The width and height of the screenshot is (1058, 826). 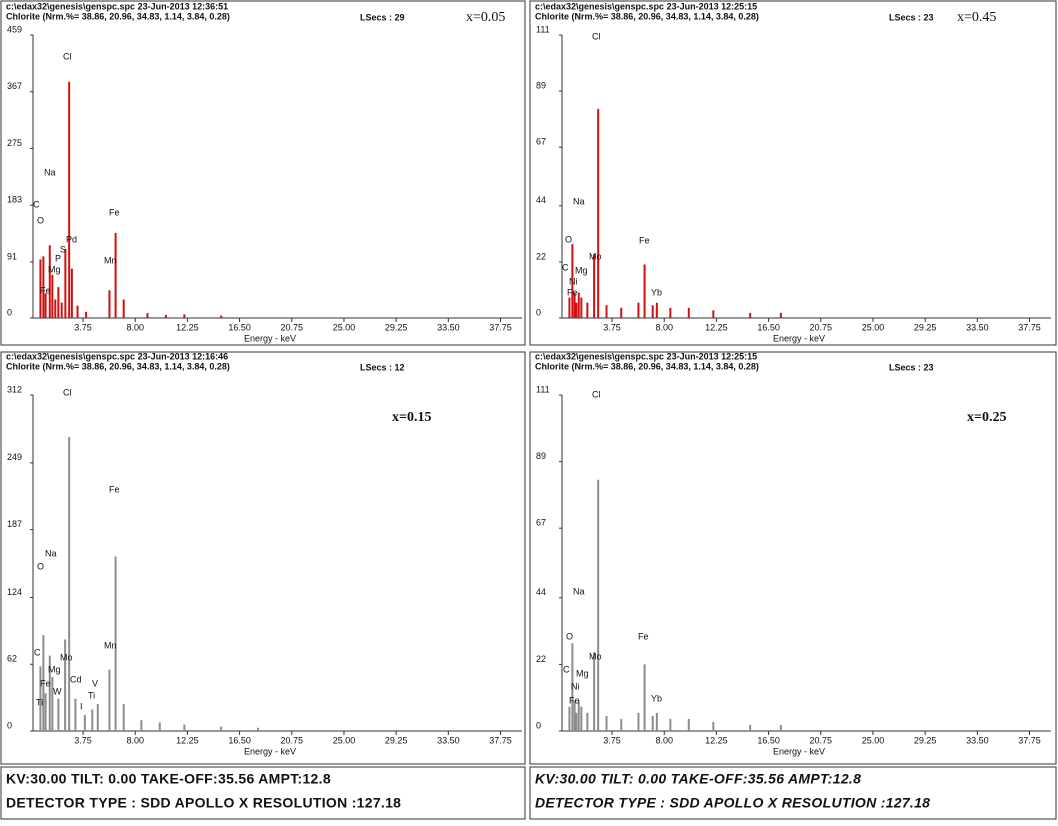 I want to click on y-tick-label: 91, so click(x=12, y=256).